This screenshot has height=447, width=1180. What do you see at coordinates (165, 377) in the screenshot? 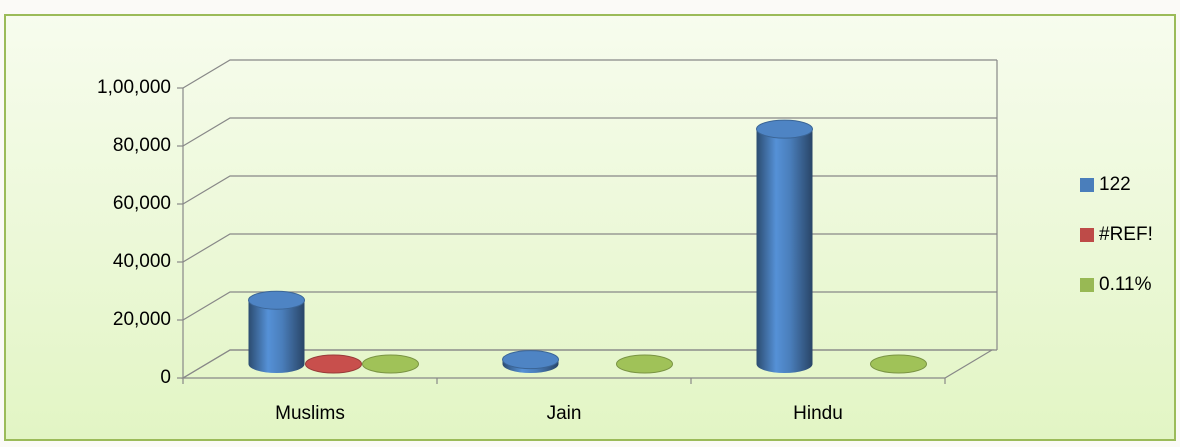
I see `y-tick-label: 0` at bounding box center [165, 377].